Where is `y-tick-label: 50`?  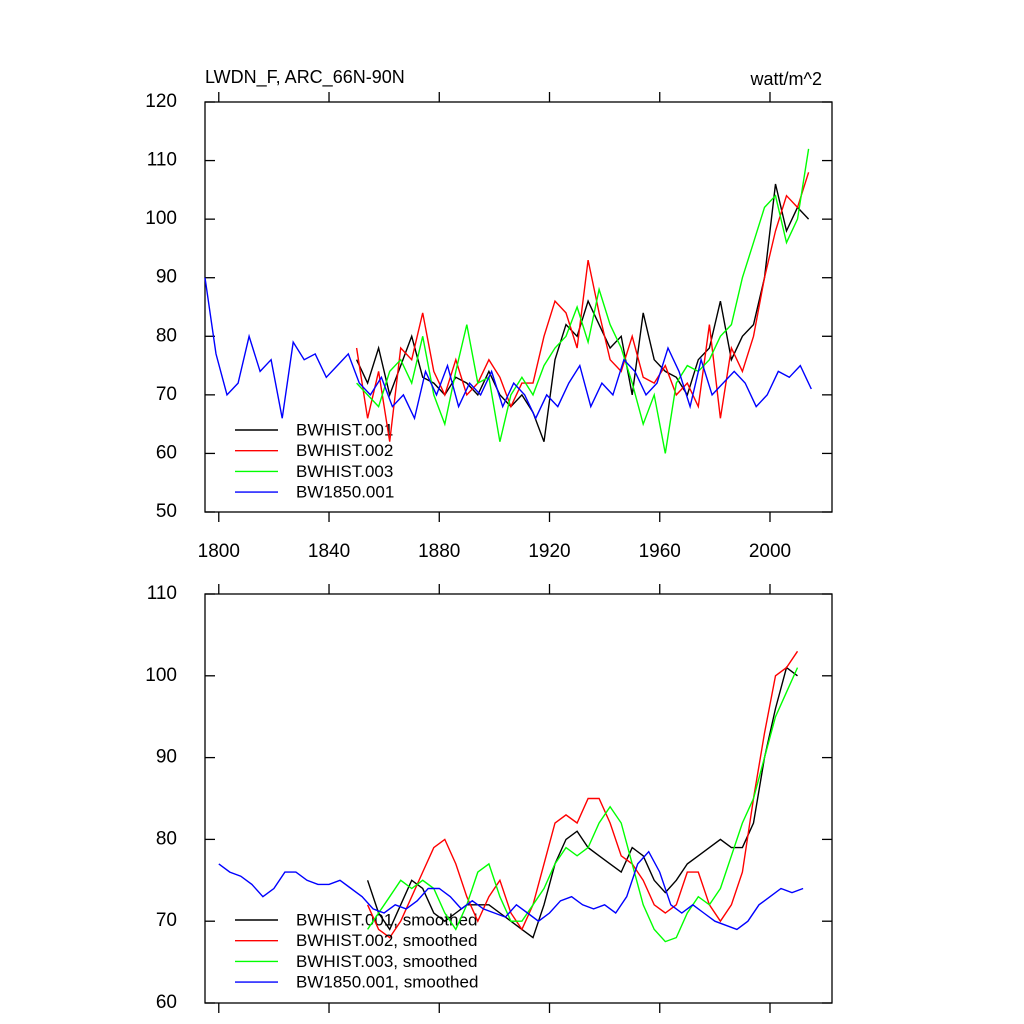 y-tick-label: 50 is located at coordinates (166, 511).